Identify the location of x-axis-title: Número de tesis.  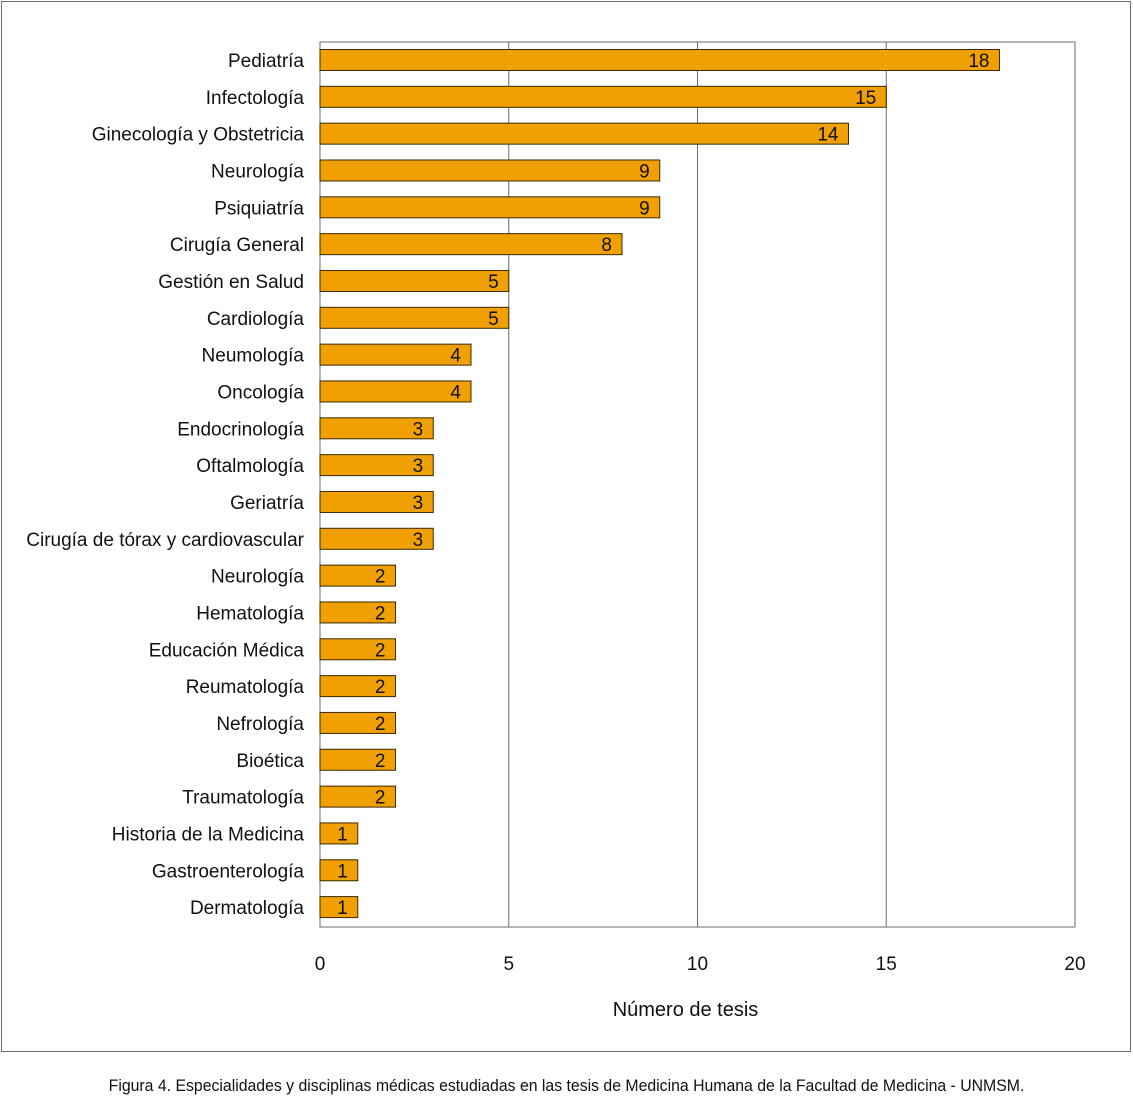
(686, 1010).